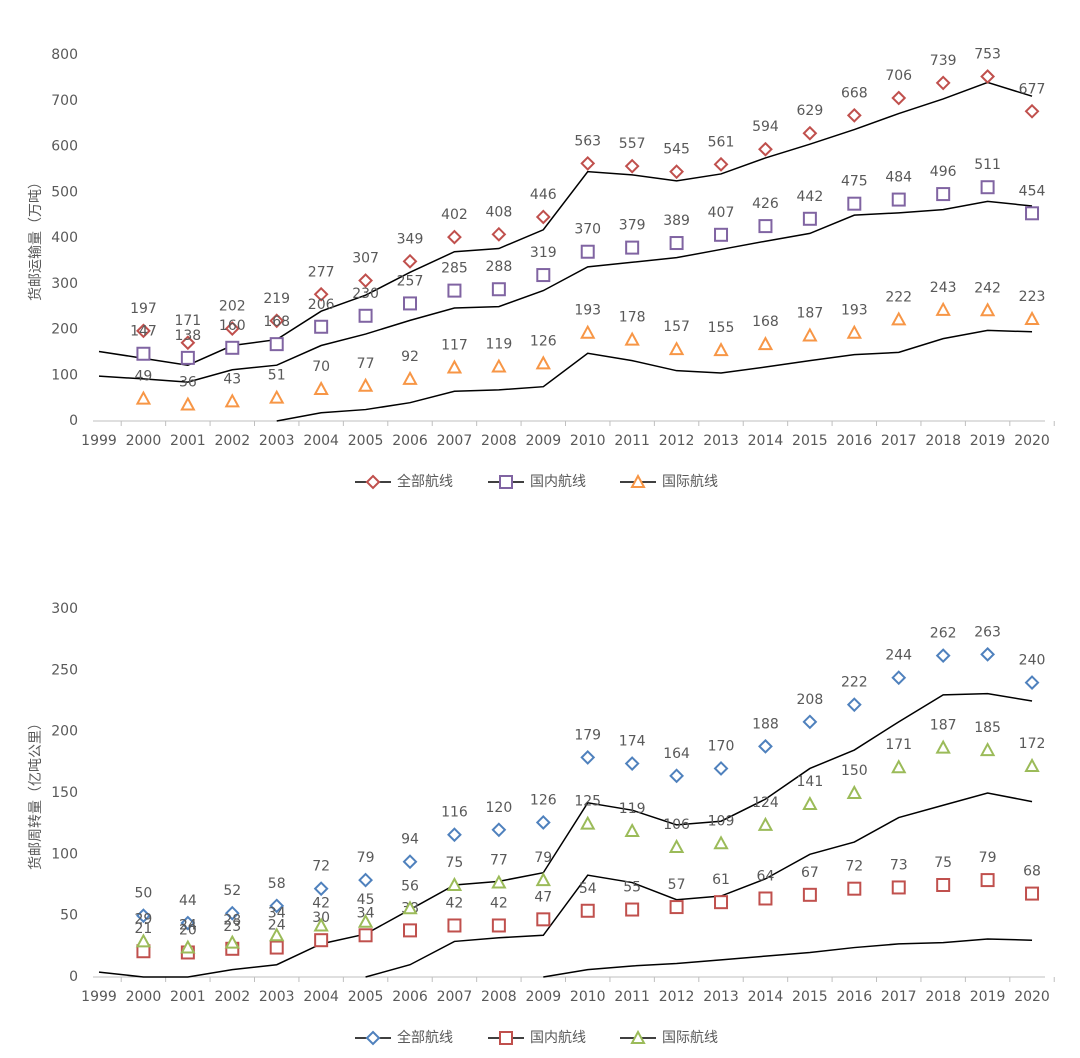 The height and width of the screenshot is (1058, 1080). Describe the element at coordinates (1032, 297) in the screenshot. I see `data-label: 223` at that location.